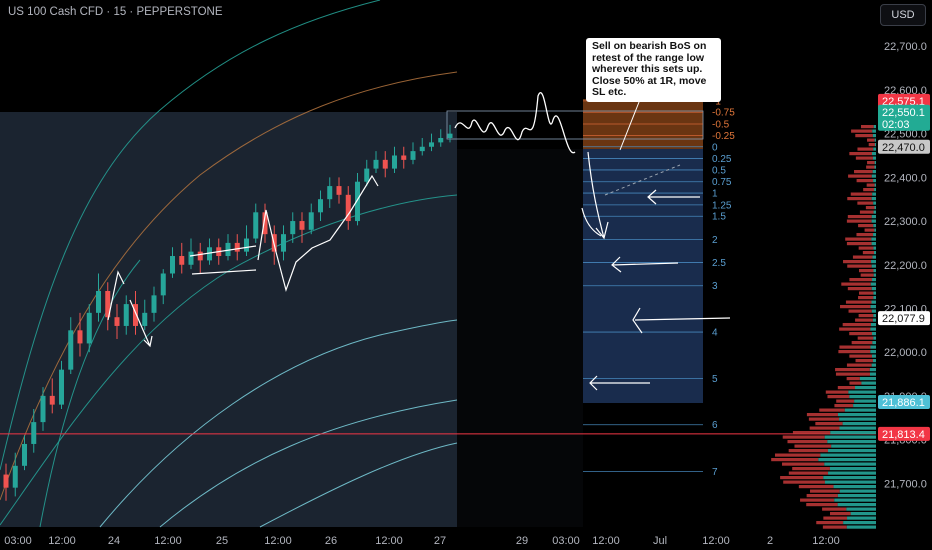  I want to click on price-label-text: 22,077.9, so click(903, 319).